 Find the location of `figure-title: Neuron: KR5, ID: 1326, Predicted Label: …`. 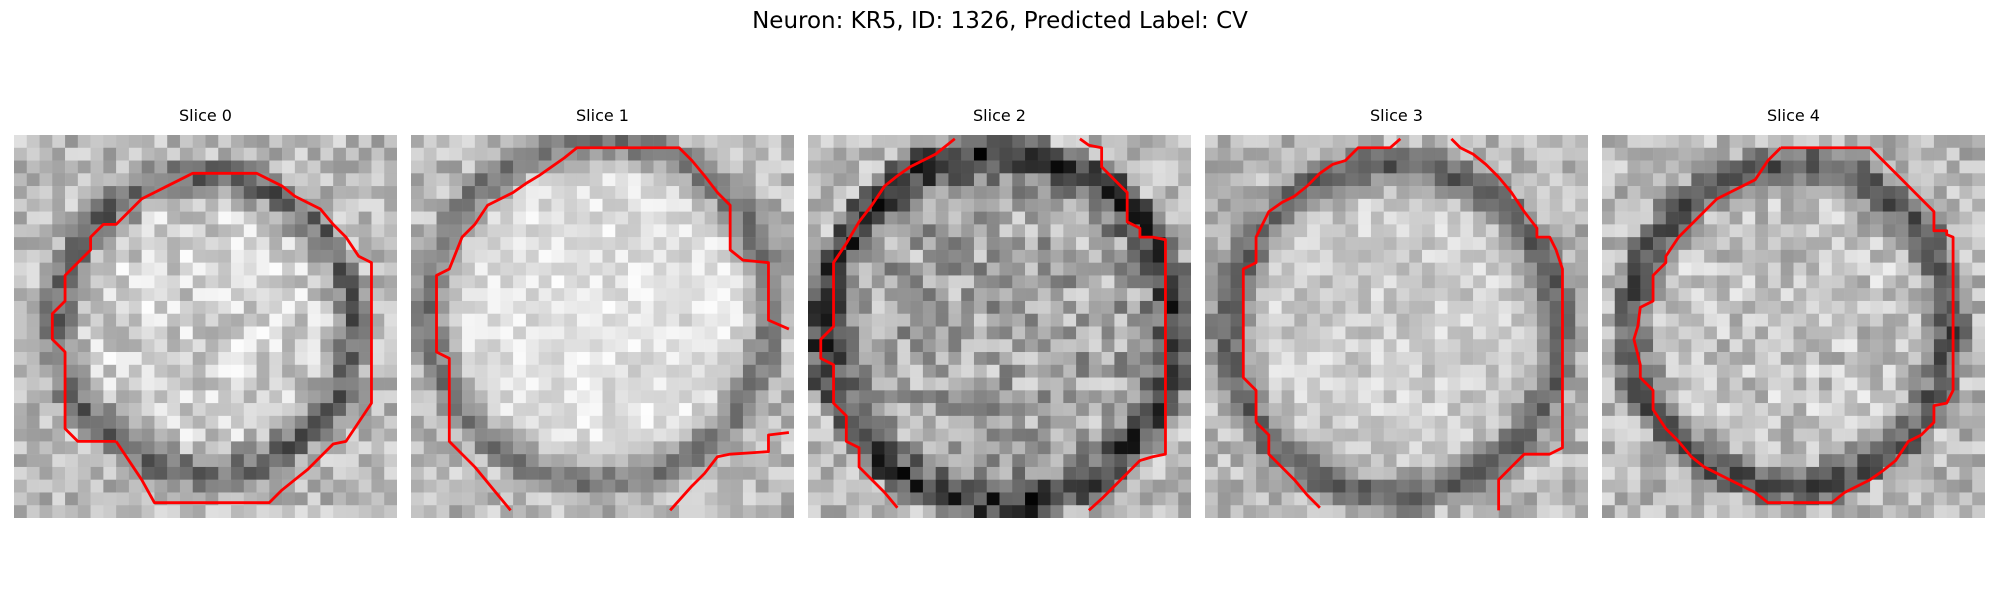

figure-title: Neuron: KR5, ID: 1326, Predicted Label: … is located at coordinates (1000, 21).